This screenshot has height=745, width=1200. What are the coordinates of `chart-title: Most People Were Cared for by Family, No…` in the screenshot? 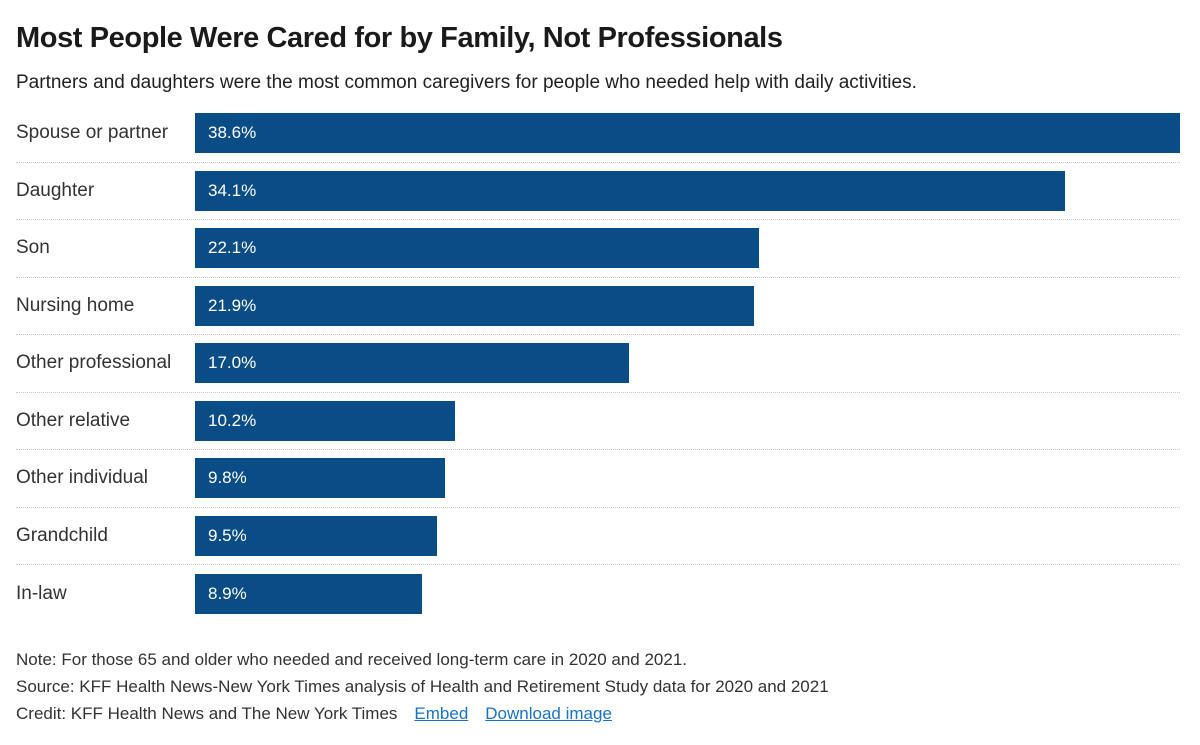 It's located at (399, 38).